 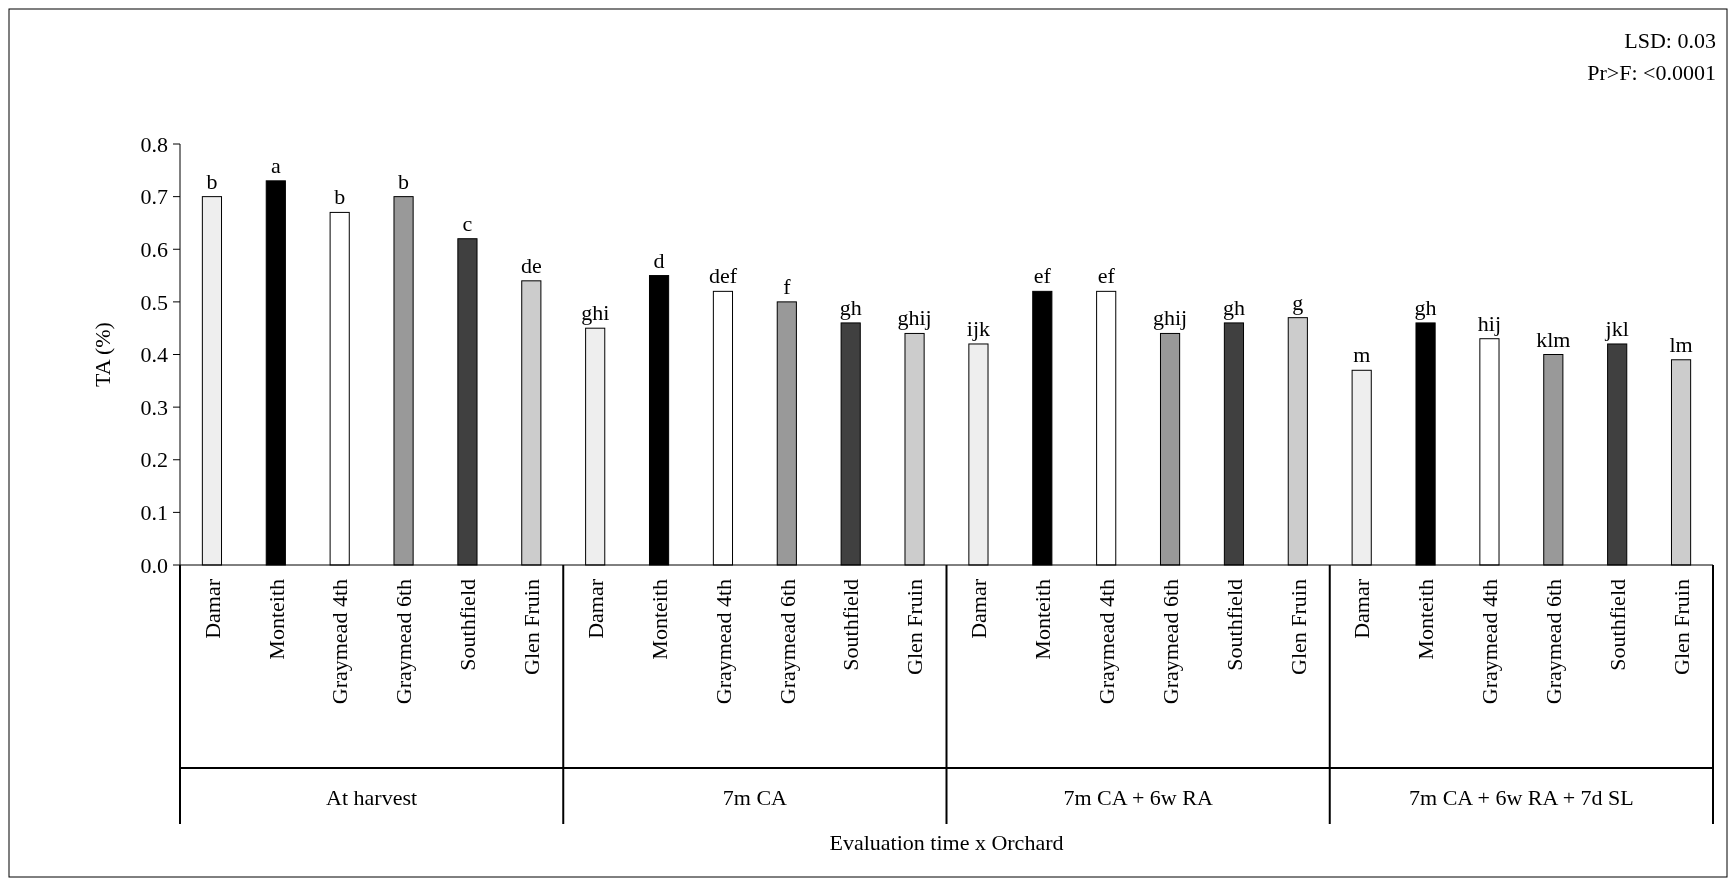 I want to click on data-label: lm, so click(x=1681, y=344).